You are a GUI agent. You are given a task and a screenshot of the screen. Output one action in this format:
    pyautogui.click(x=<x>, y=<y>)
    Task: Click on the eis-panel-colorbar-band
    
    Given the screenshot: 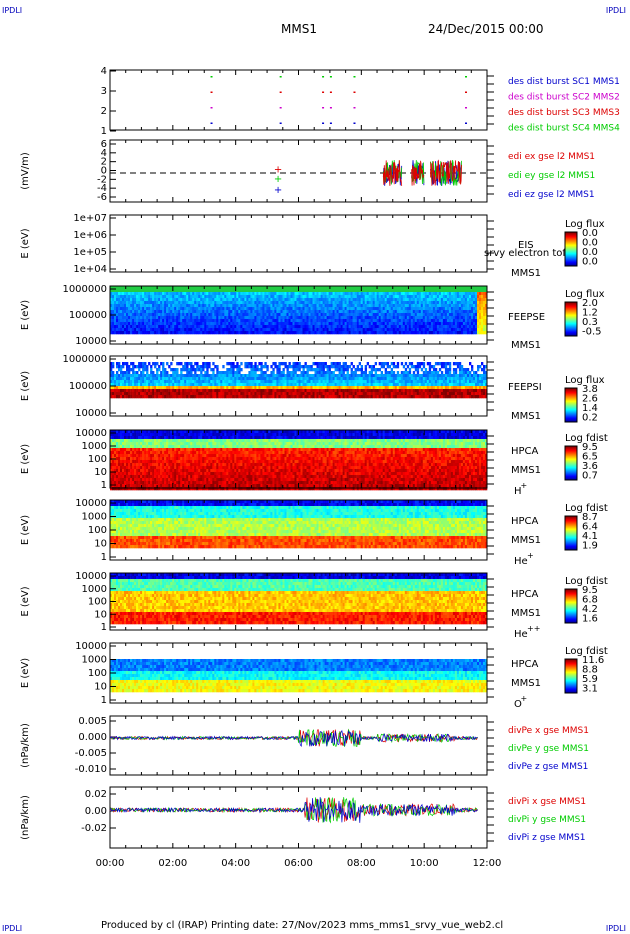 What is the action you would take?
    pyautogui.click(x=571, y=249)
    